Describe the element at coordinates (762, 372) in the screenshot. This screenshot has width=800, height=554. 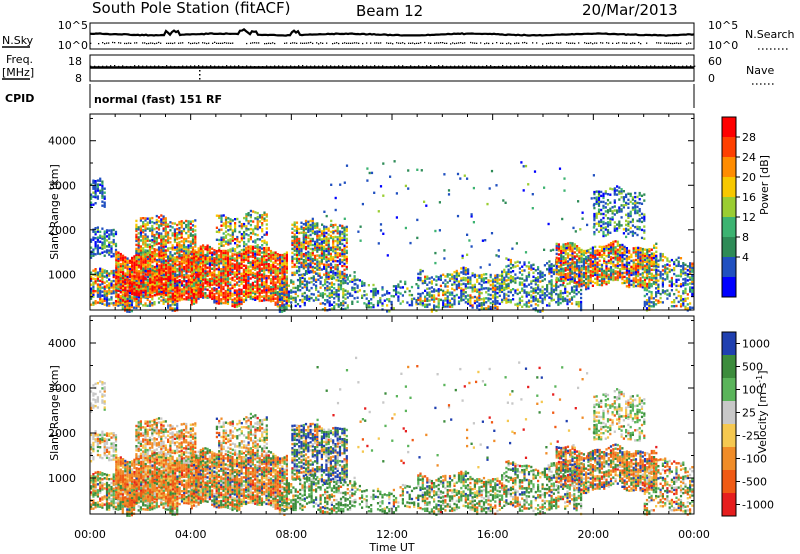
I see `velocity-colorbar-label-close: ]` at that location.